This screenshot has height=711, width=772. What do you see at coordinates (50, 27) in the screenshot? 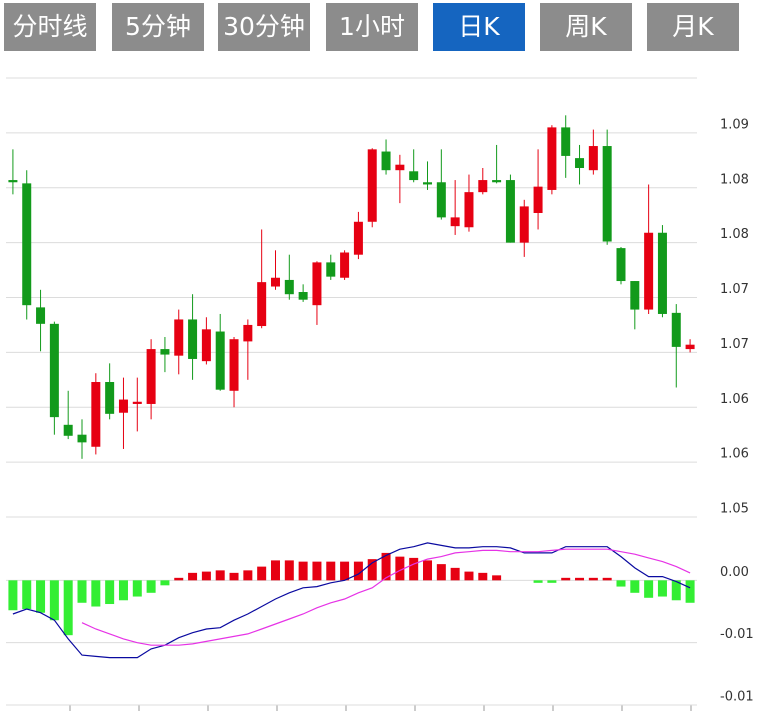
I see `tab: 分时线` at bounding box center [50, 27].